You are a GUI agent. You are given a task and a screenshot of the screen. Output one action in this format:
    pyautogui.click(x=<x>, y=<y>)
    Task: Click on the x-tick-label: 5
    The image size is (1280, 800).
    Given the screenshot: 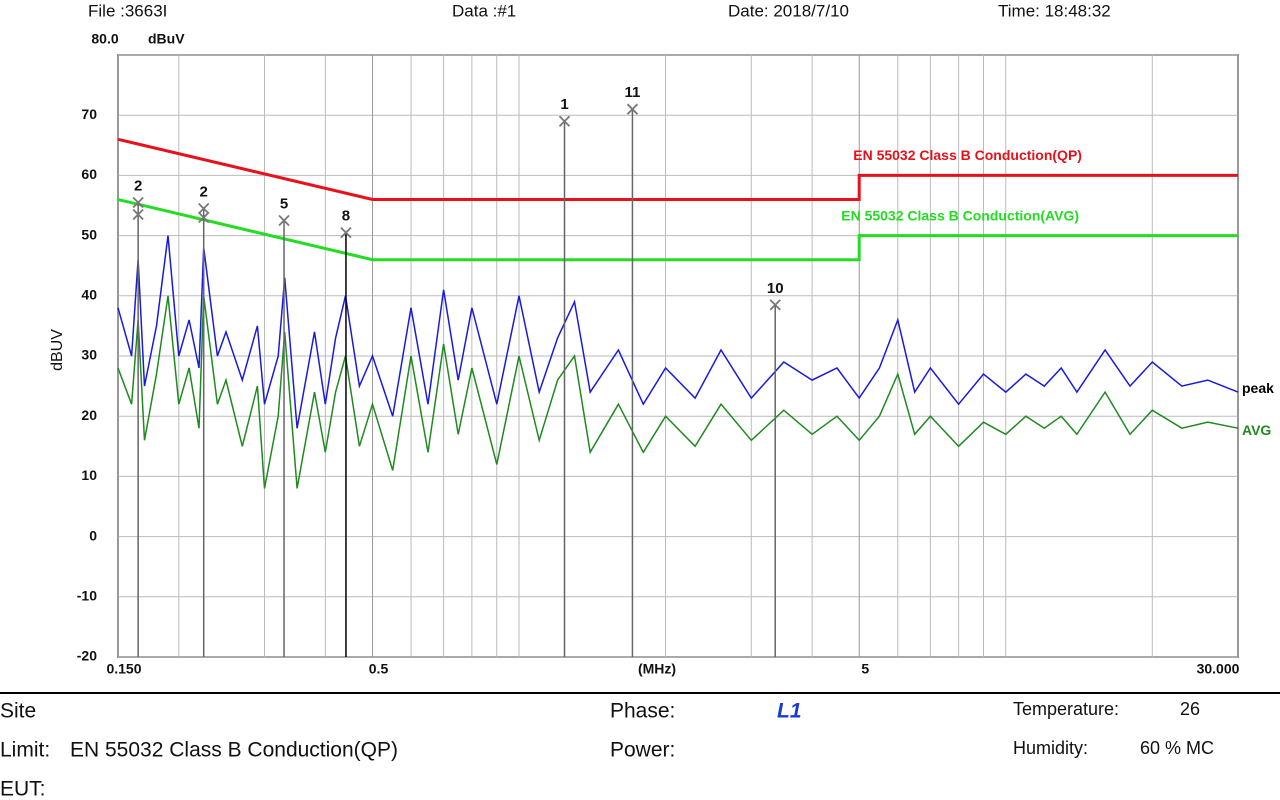 What is the action you would take?
    pyautogui.click(x=865, y=669)
    